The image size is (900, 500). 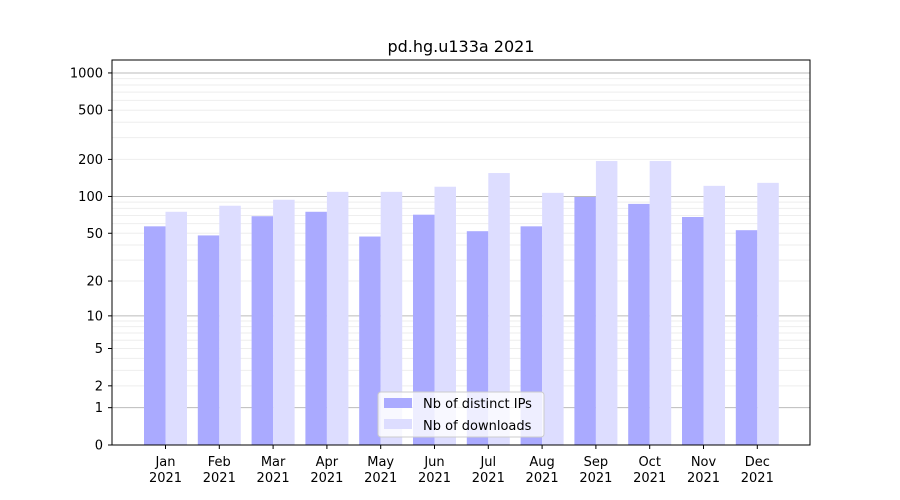 What do you see at coordinates (90, 160) in the screenshot?
I see `y-tick-label: 200` at bounding box center [90, 160].